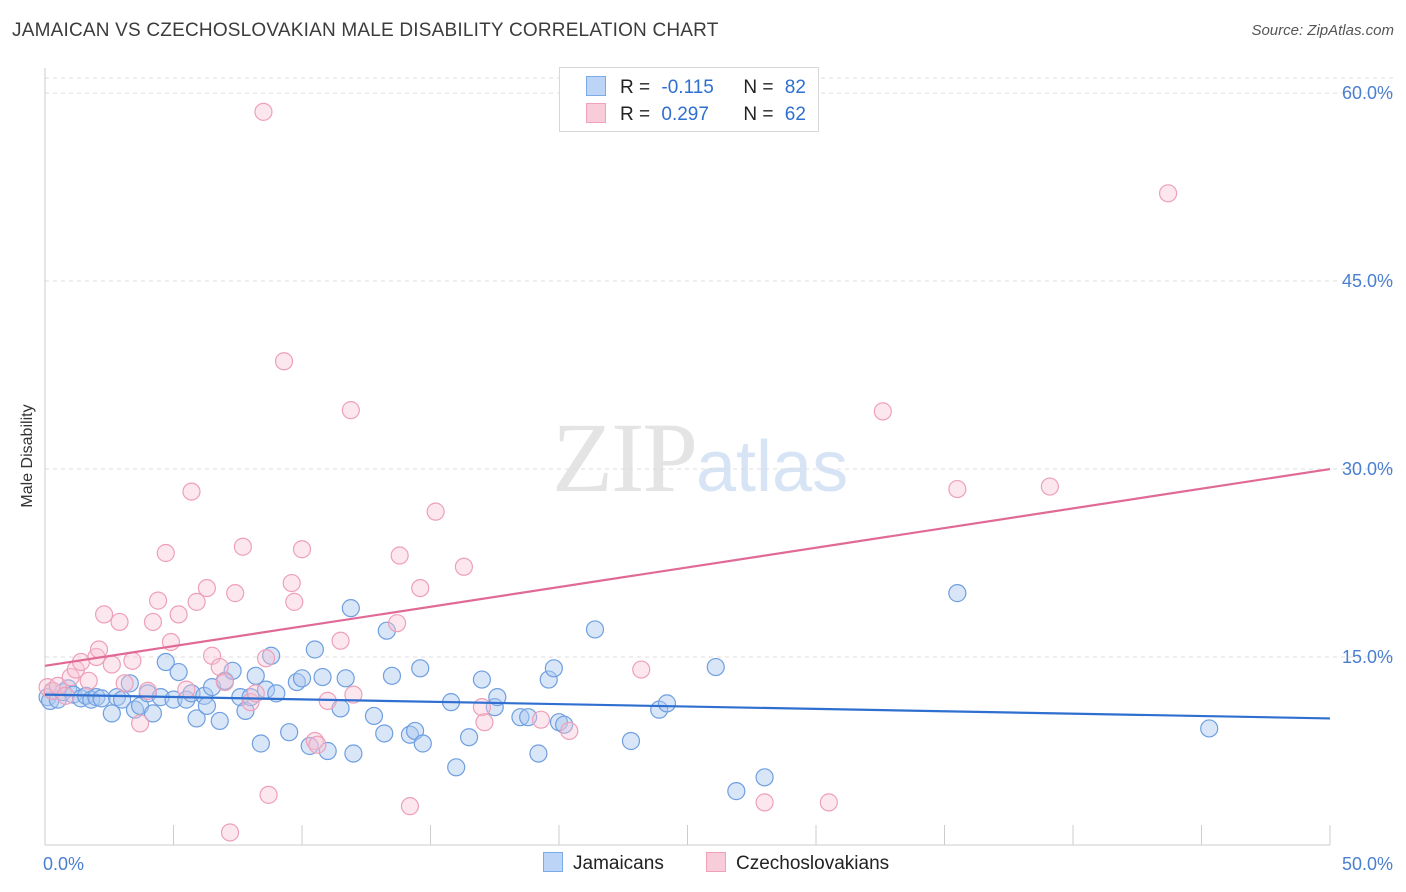 This screenshot has height=892, width=1406. What do you see at coordinates (553, 862) in the screenshot?
I see `bottom-legend-swatch-blue` at bounding box center [553, 862].